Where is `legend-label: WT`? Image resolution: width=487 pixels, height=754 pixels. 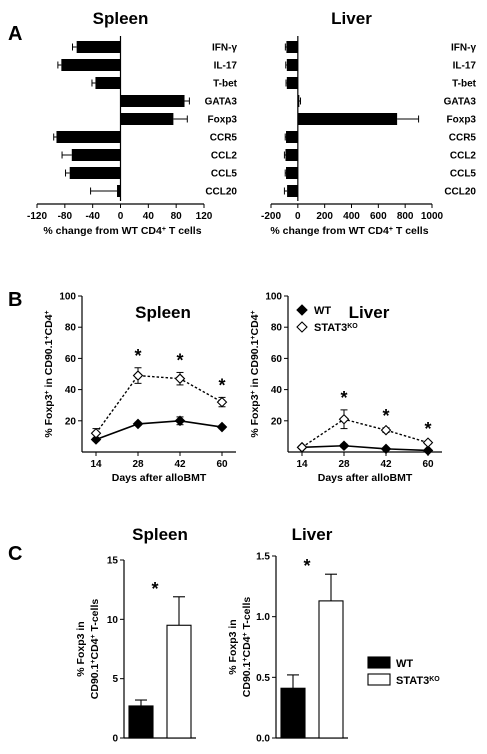 legend-label: WT is located at coordinates (322, 311).